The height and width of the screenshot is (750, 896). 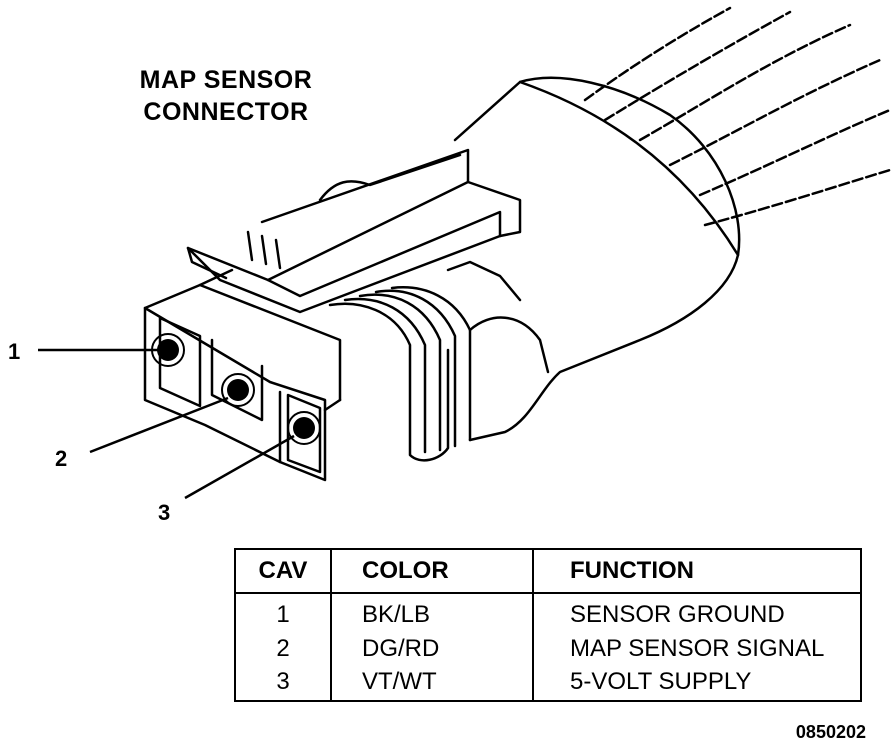 I want to click on table-header-row: CAV COLOR FUNCTION, so click(x=548, y=572).